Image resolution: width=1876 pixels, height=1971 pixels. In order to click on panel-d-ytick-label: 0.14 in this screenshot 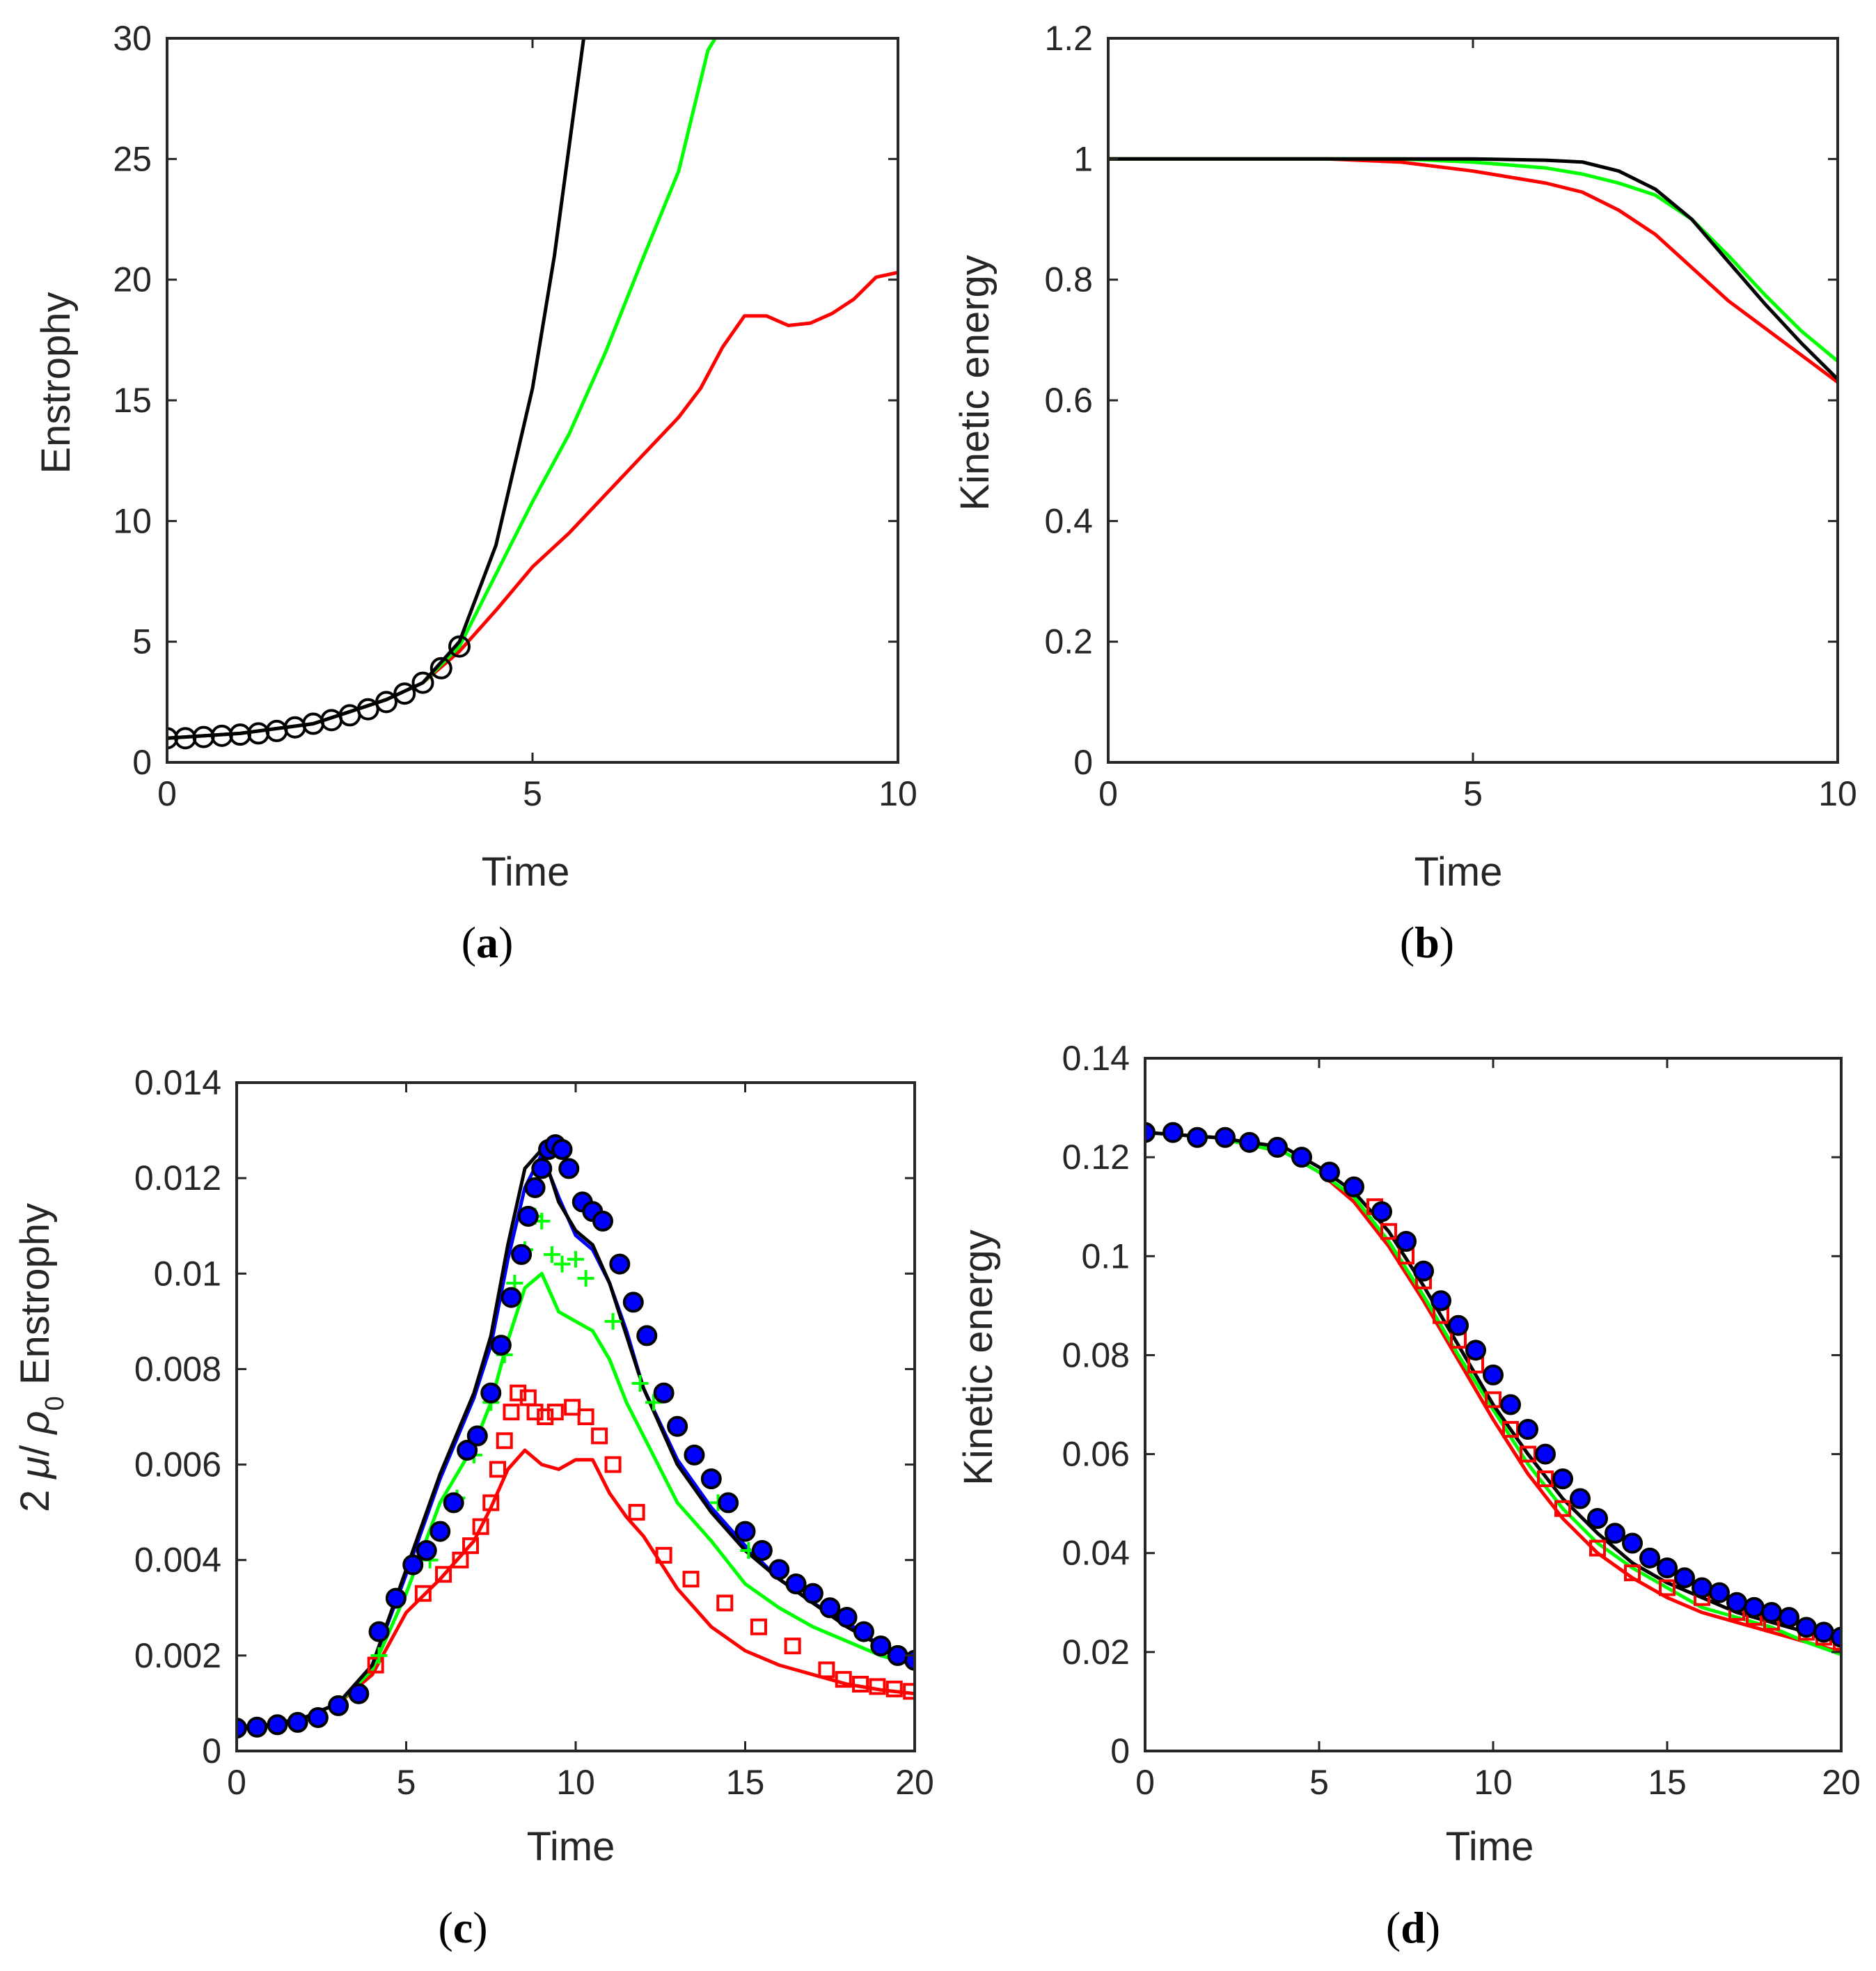, I will do `click(1096, 1058)`.